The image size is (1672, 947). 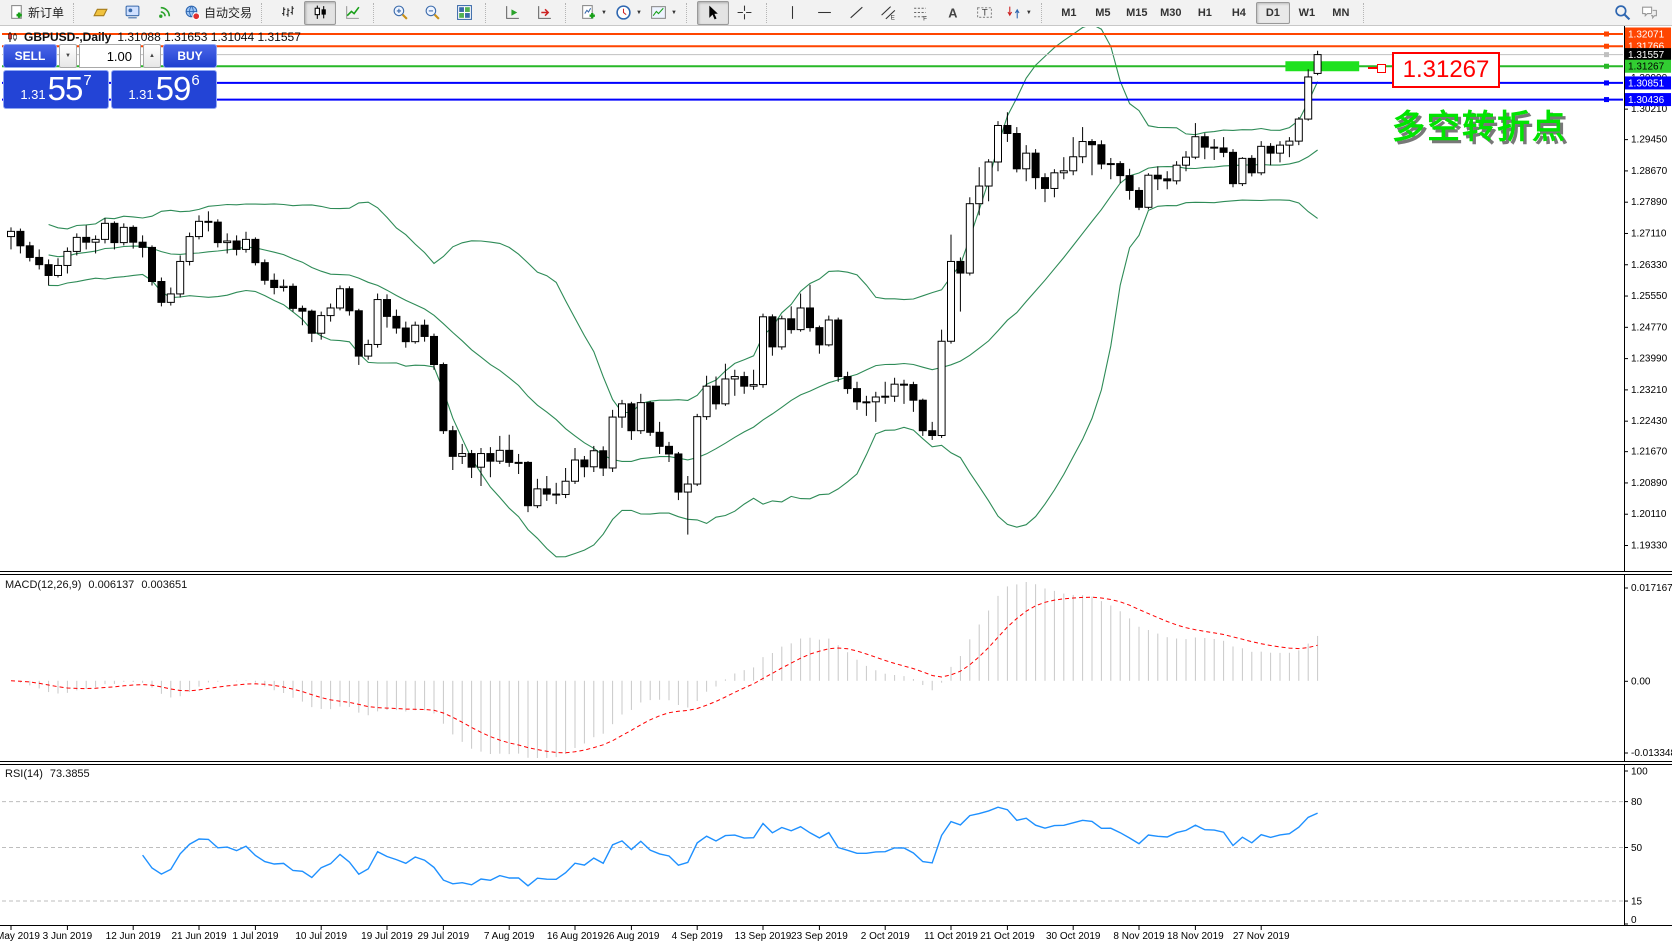 I want to click on sell-price-sup: 7, so click(x=87, y=80).